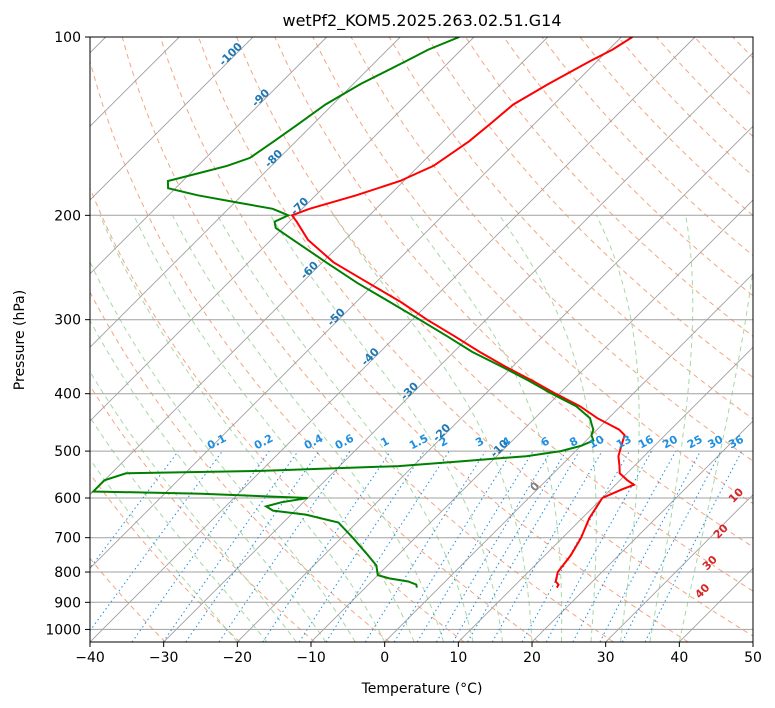 The width and height of the screenshot is (775, 708). Describe the element at coordinates (646, 442) in the screenshot. I see `mixing-ratio-label: 16` at that location.